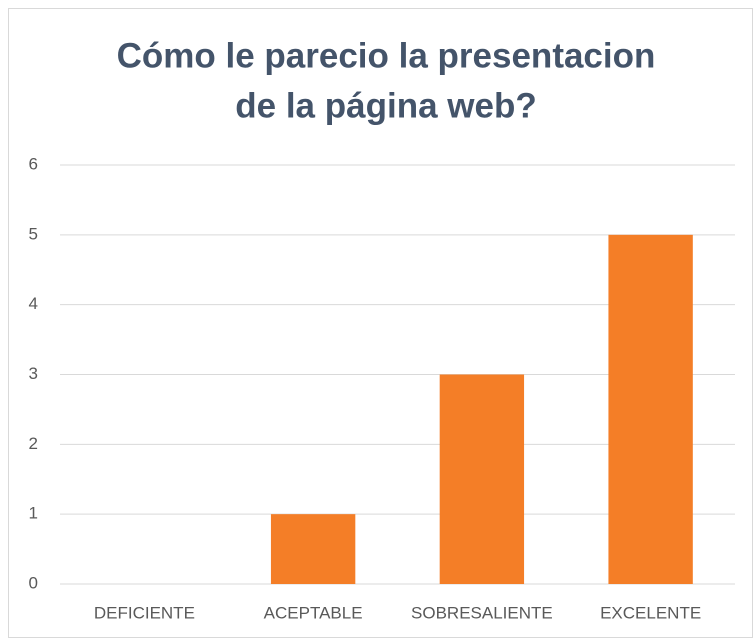  What do you see at coordinates (386, 55) in the screenshot?
I see `chart-title: Cómo le parecio la presentacion` at bounding box center [386, 55].